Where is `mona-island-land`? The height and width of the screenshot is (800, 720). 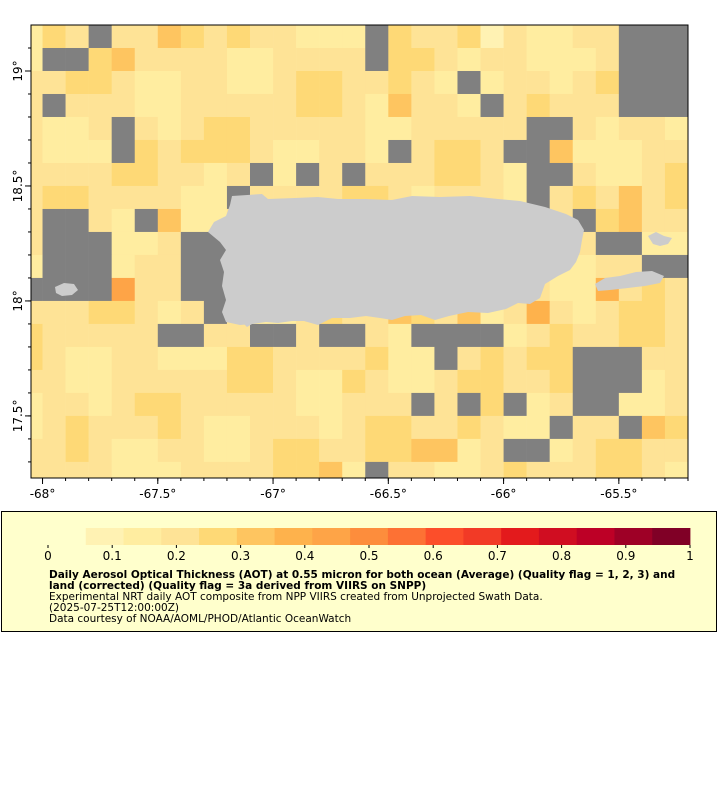
mona-island-land is located at coordinates (66, 289).